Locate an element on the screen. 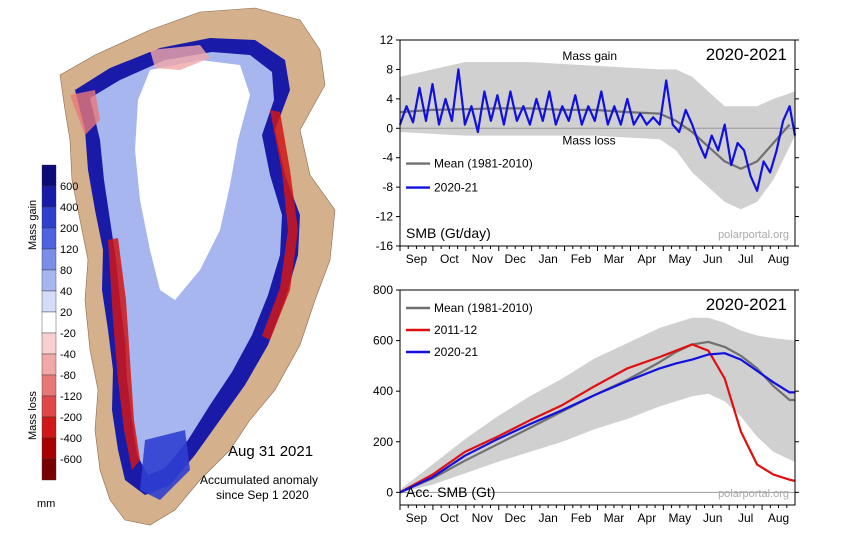  legend-tick-label: 80 is located at coordinates (66, 271).